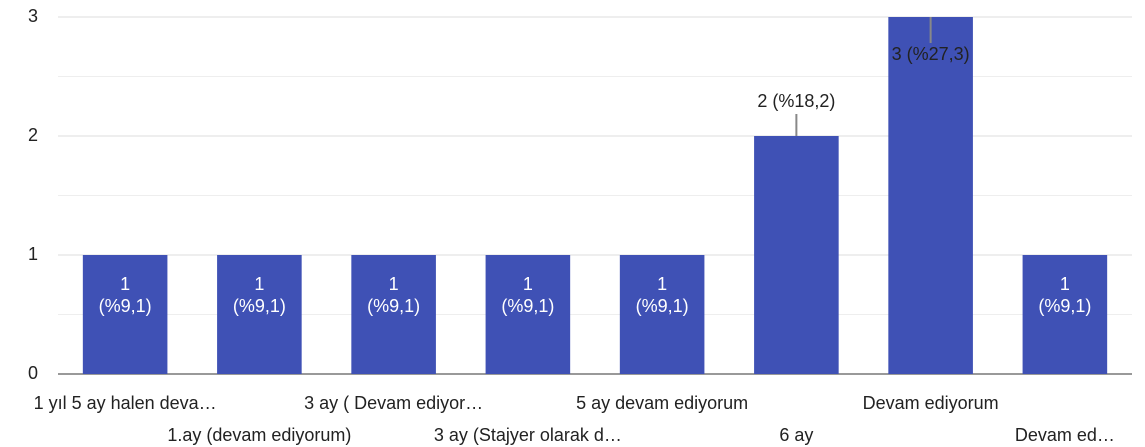  Describe the element at coordinates (662, 403) in the screenshot. I see `x-tick-label: 5 ay devam ediyorum` at that location.